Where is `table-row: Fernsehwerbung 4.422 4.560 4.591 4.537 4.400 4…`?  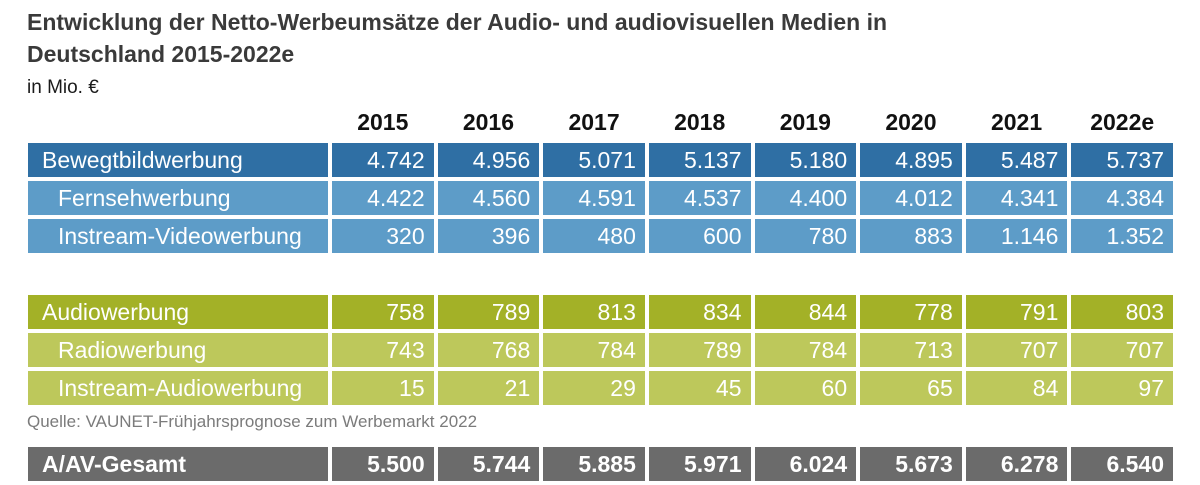 table-row: Fernsehwerbung 4.422 4.560 4.591 4.537 4.400 4… is located at coordinates (600, 198).